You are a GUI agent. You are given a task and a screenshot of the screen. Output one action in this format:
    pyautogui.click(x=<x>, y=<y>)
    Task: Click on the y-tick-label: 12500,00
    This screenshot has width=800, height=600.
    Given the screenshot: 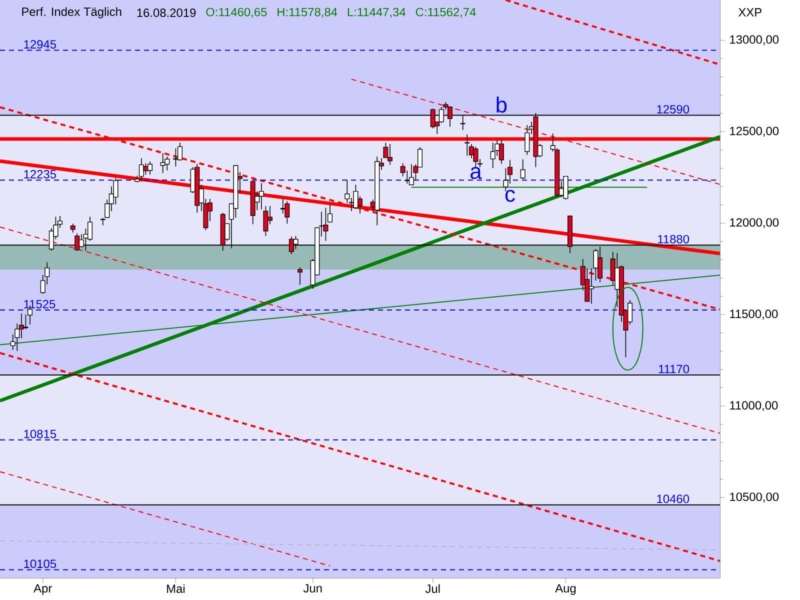 What is the action you would take?
    pyautogui.click(x=754, y=131)
    